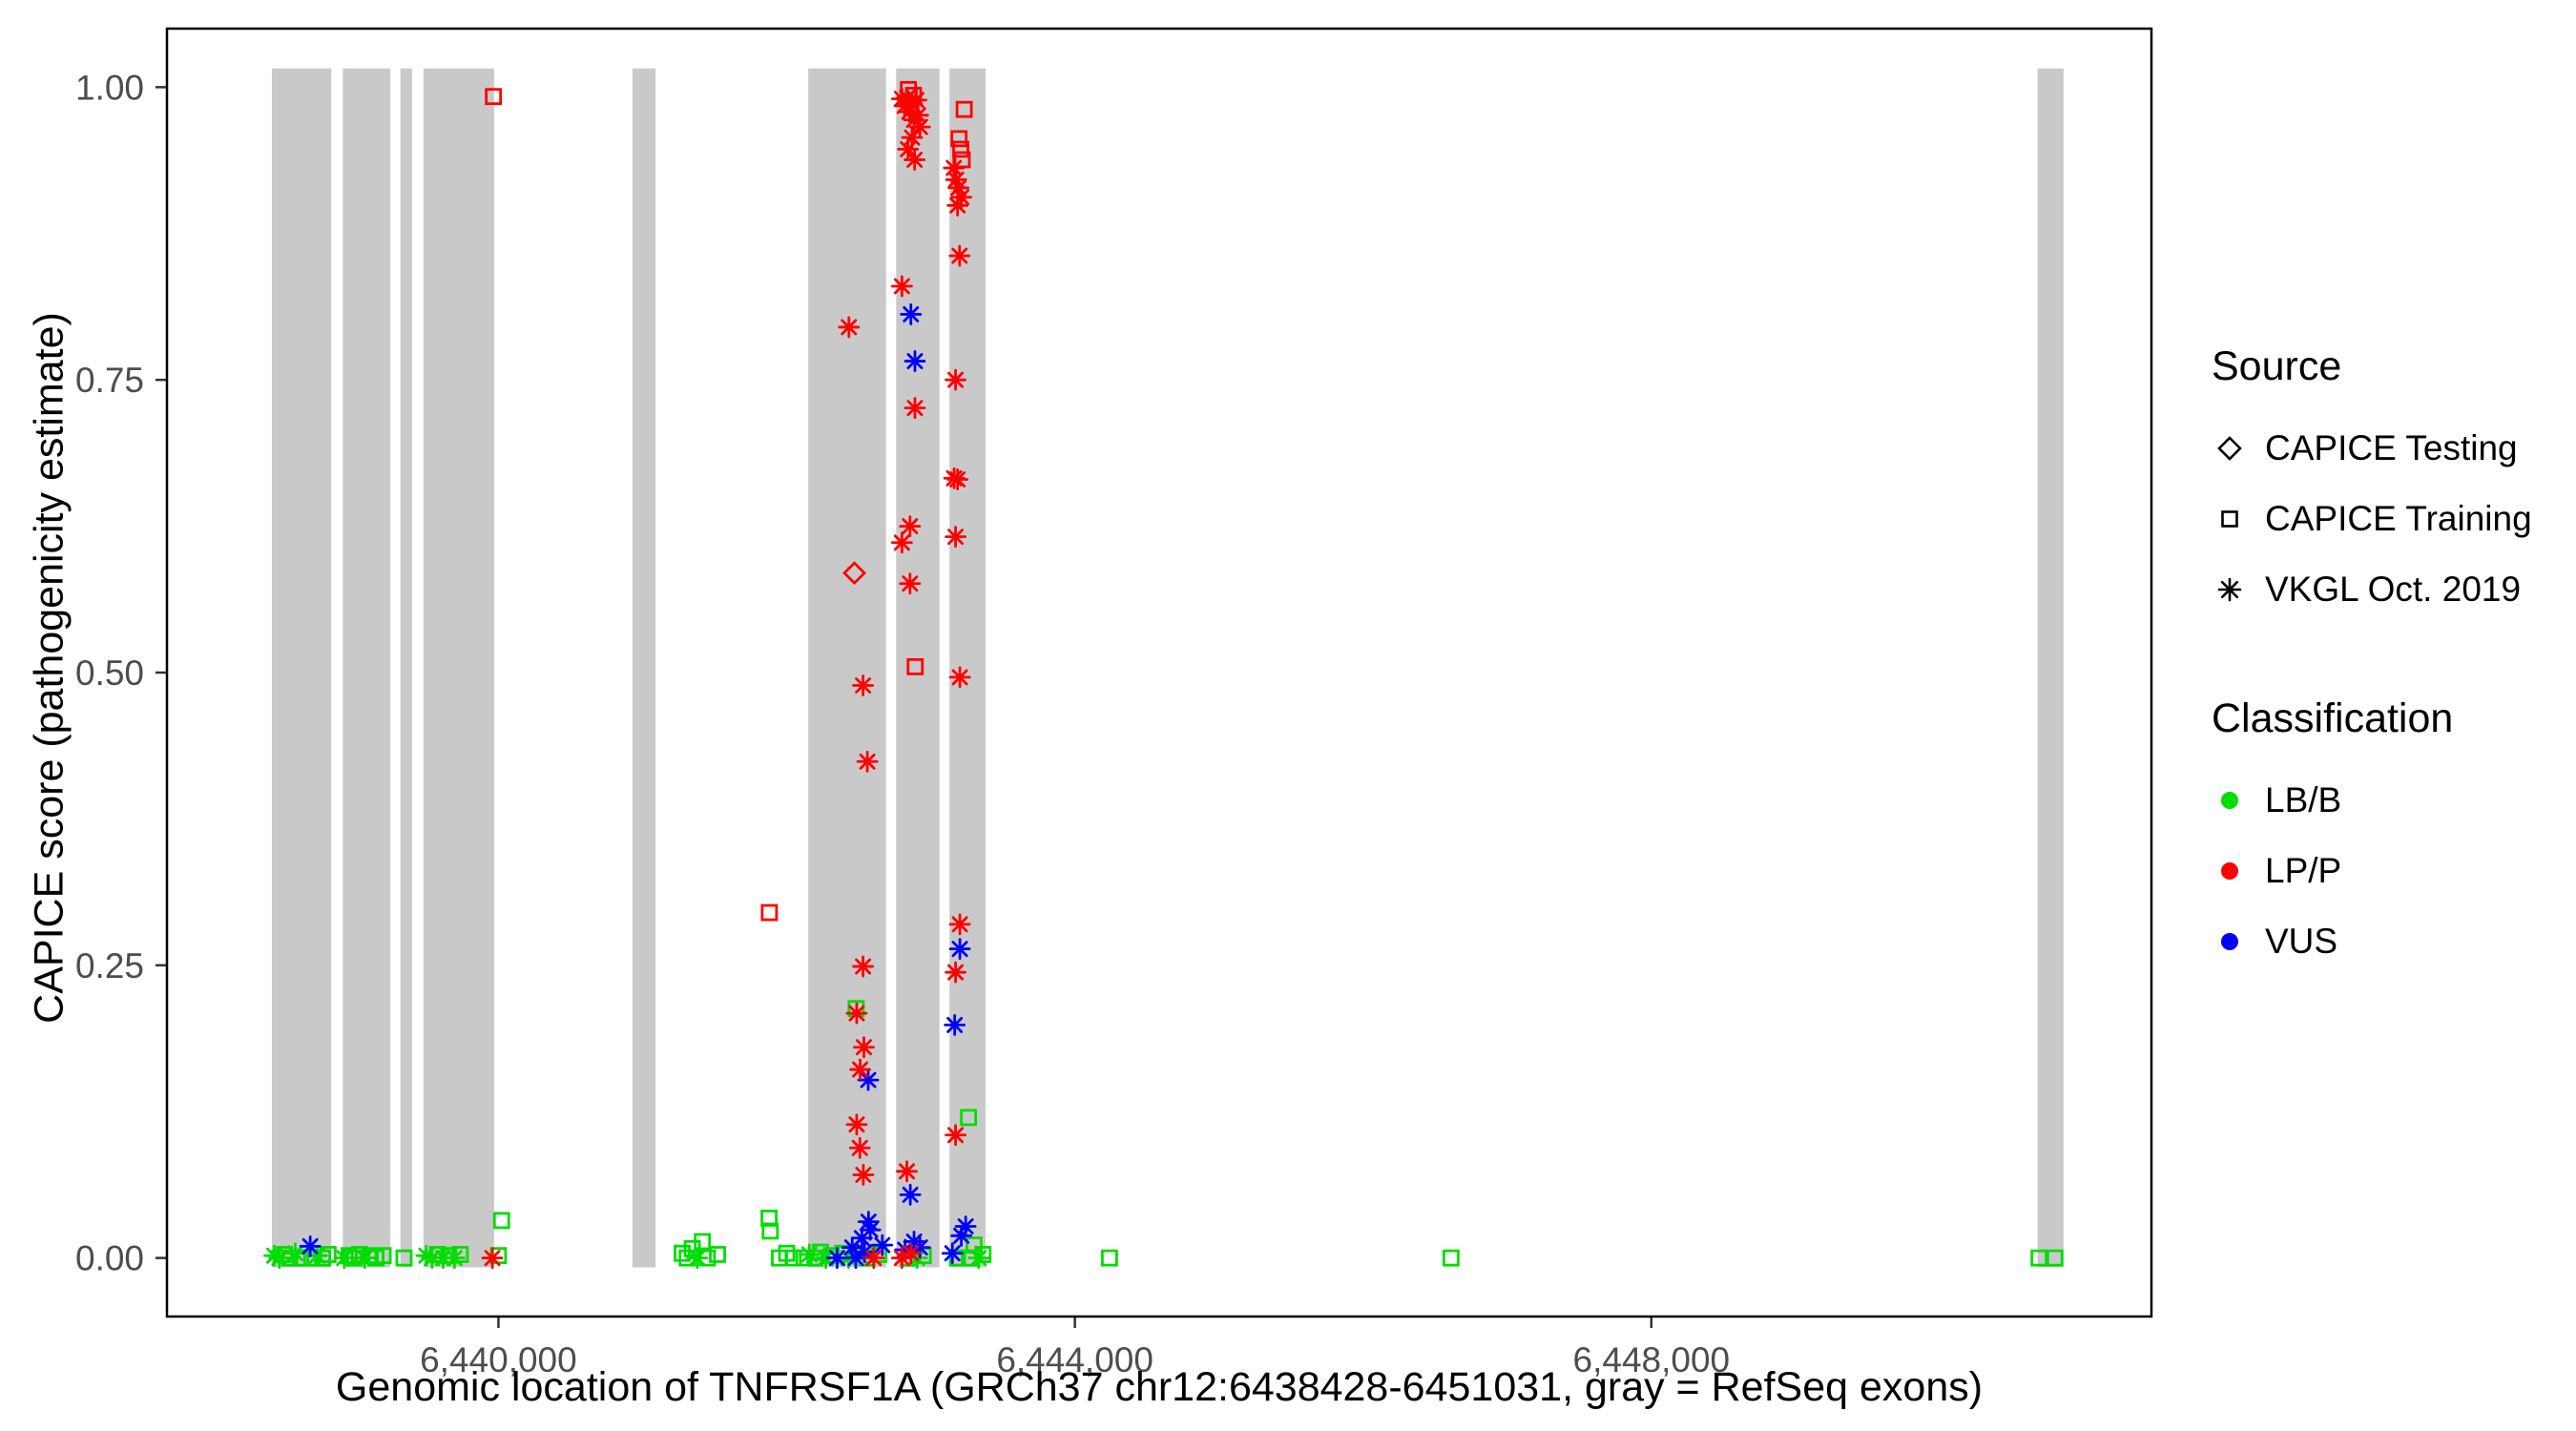  What do you see at coordinates (2303, 871) in the screenshot?
I see `legend-label: LP/P` at bounding box center [2303, 871].